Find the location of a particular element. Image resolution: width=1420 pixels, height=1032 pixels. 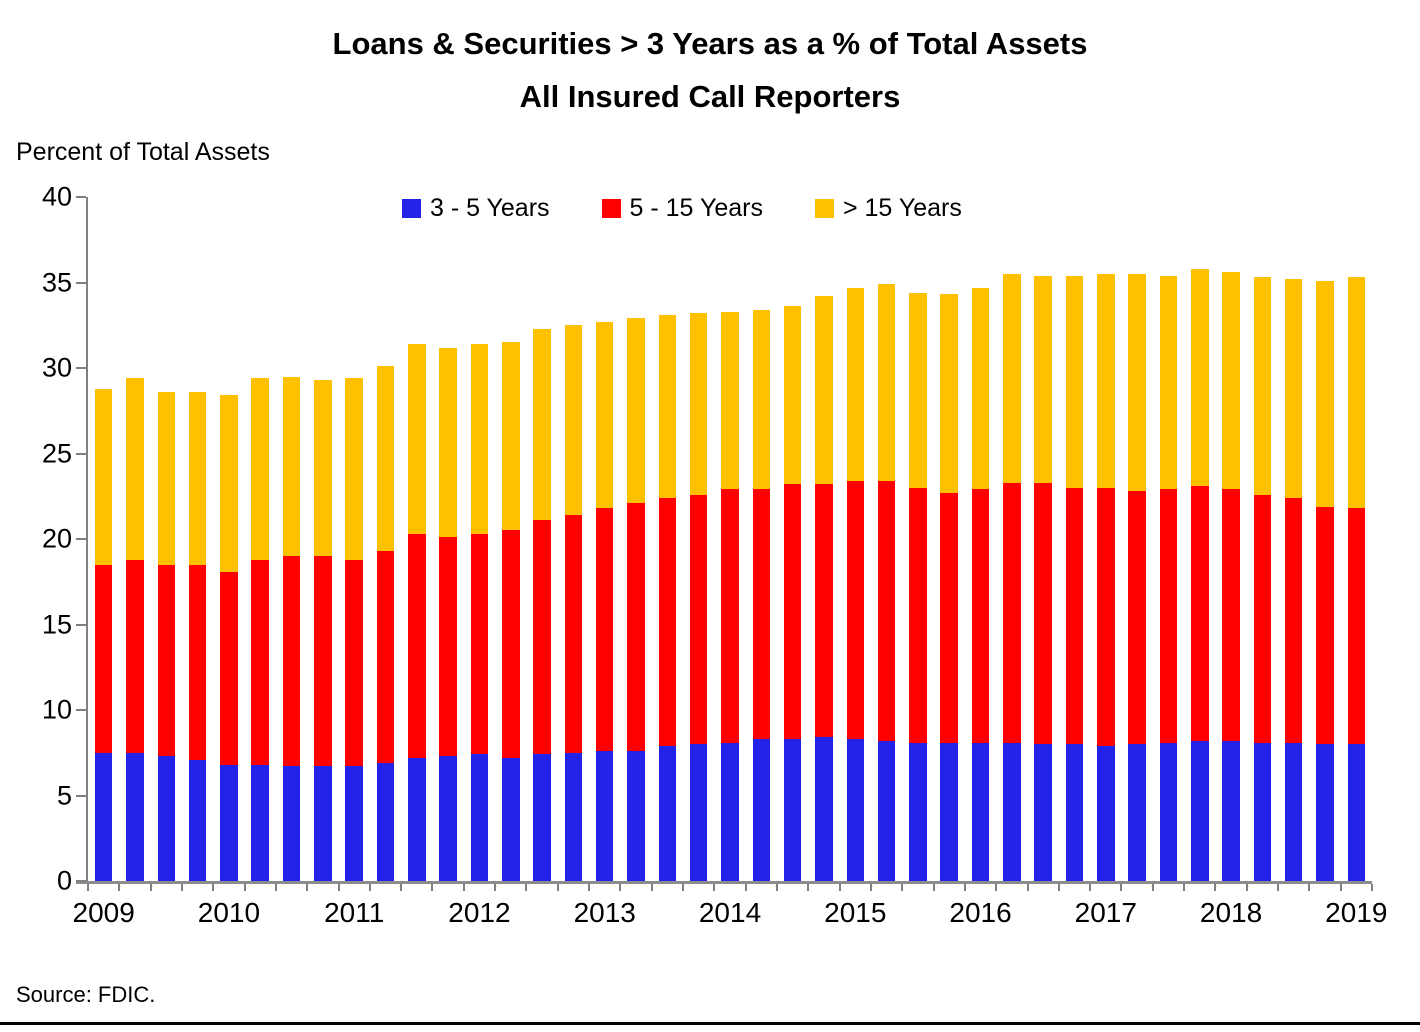

bar-2019-Q1 is located at coordinates (1356, 539).